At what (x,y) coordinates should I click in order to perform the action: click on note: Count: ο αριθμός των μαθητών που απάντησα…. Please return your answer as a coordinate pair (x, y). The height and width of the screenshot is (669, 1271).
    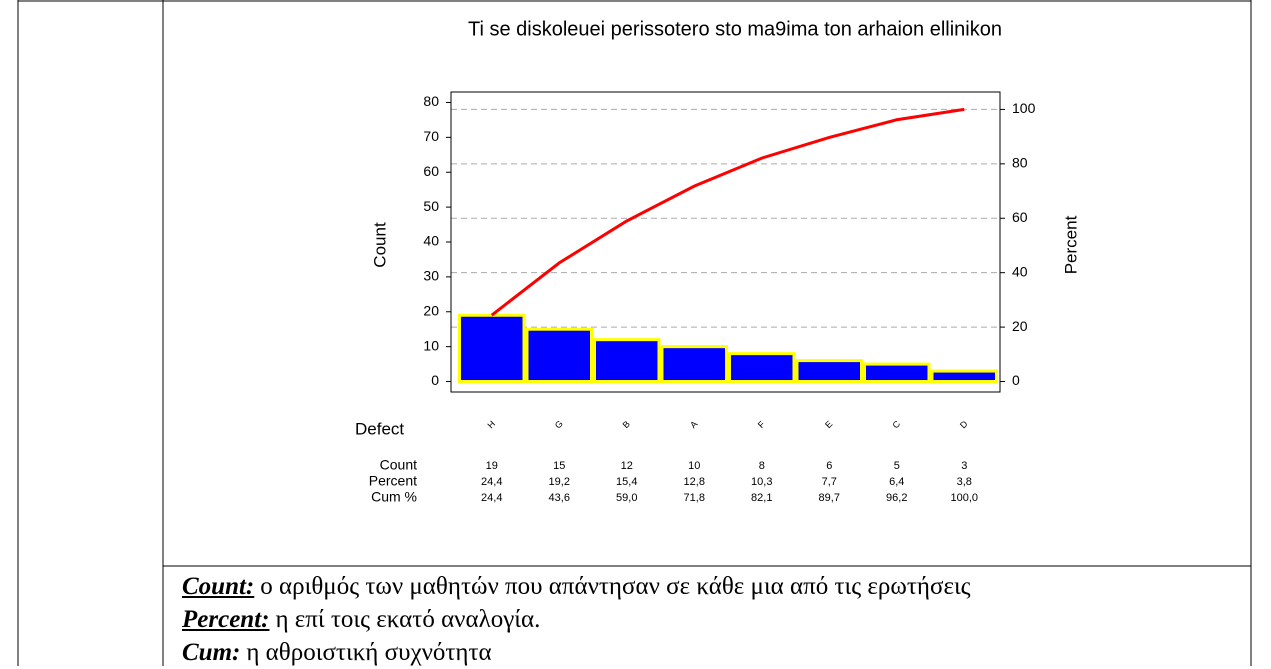
    Looking at the image, I should click on (576, 586).